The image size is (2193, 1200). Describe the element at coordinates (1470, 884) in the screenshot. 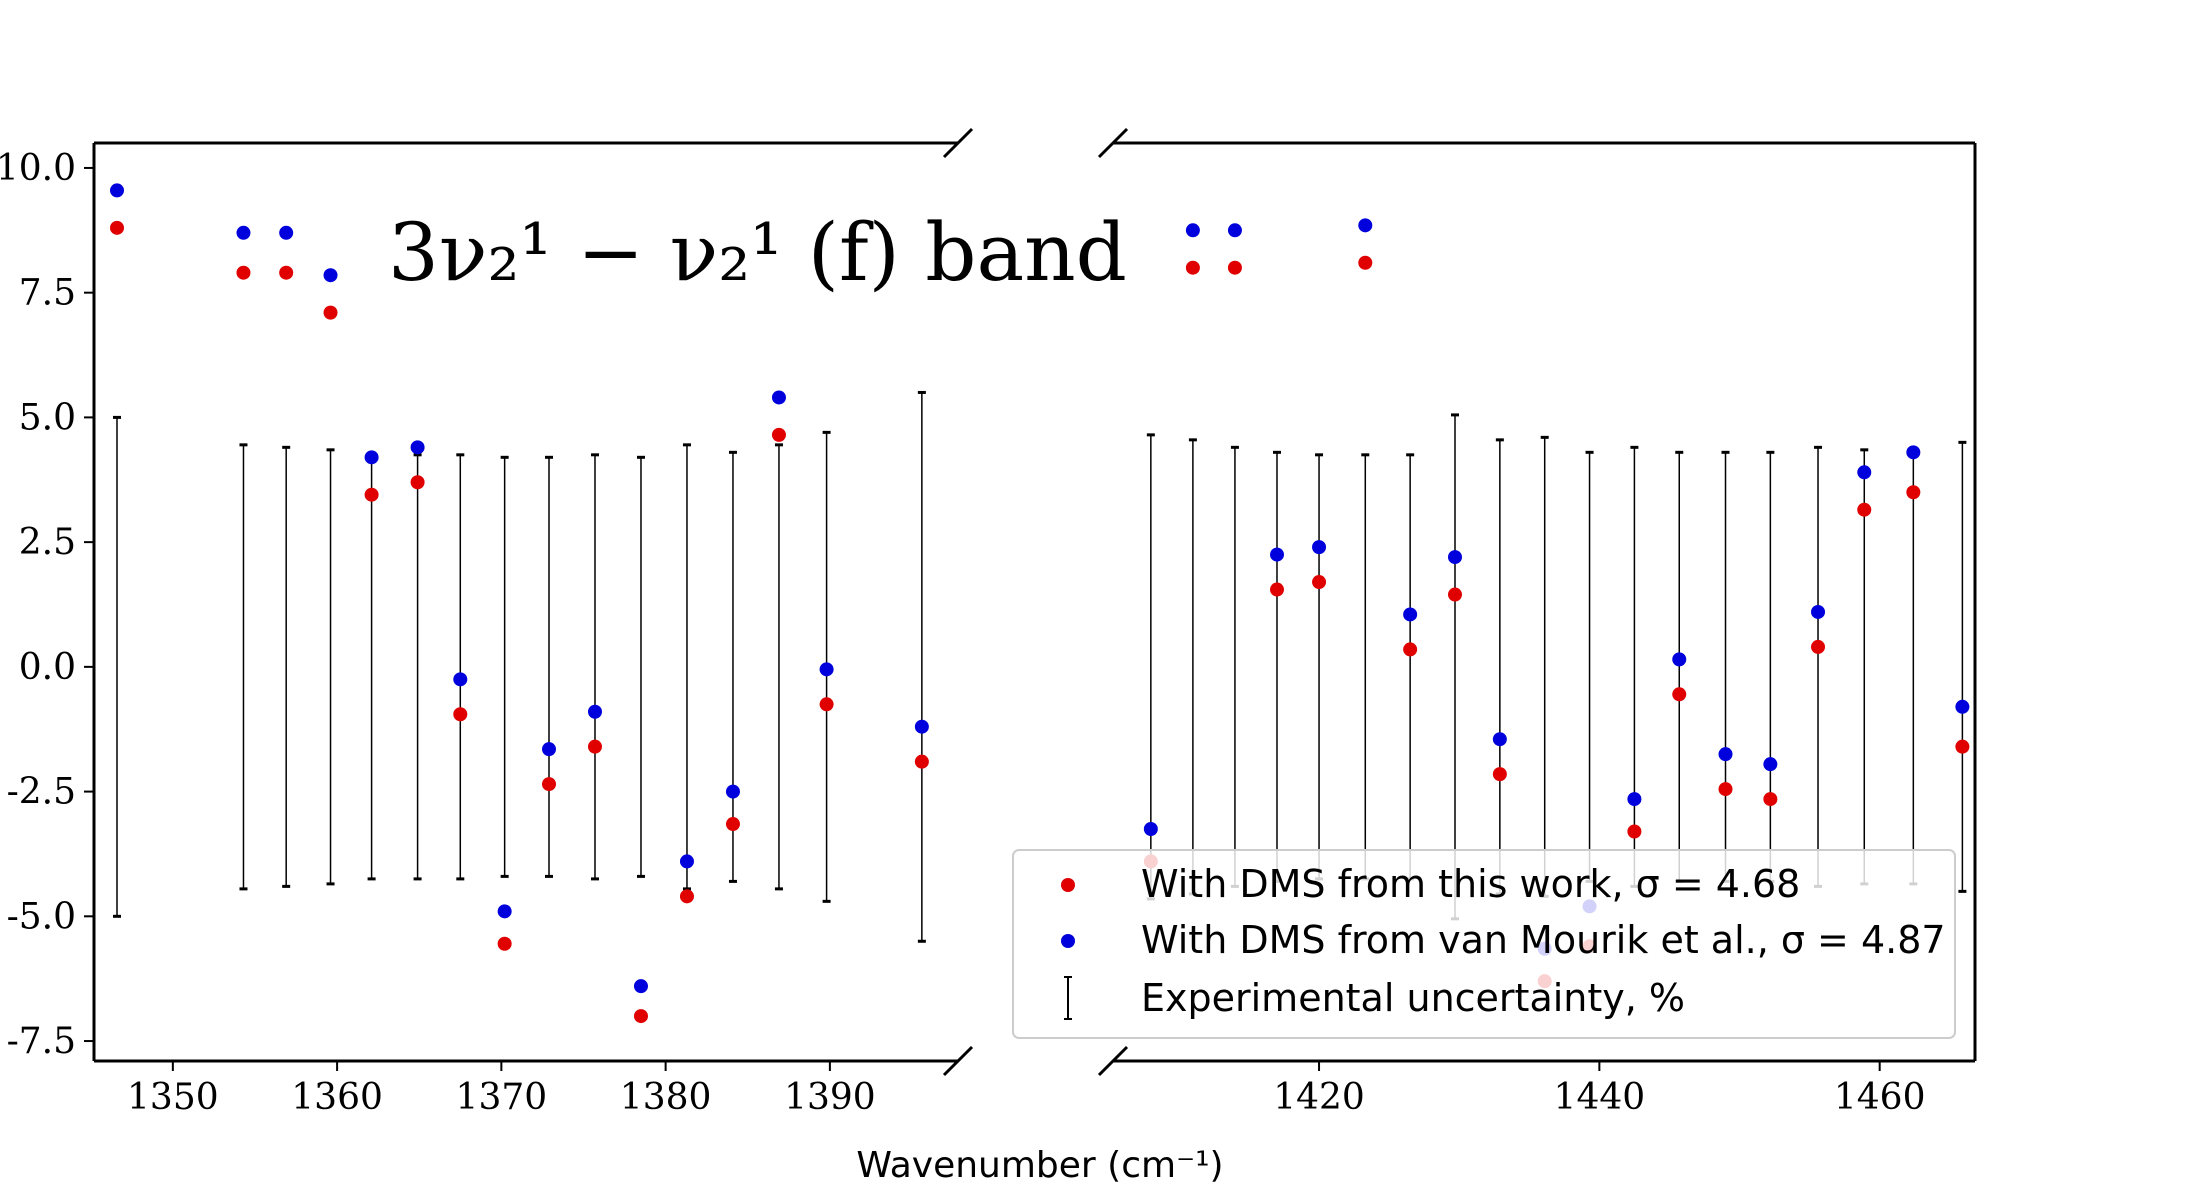

I see `legend-label-this-work: With DMS from this work, σ = 4.68` at that location.